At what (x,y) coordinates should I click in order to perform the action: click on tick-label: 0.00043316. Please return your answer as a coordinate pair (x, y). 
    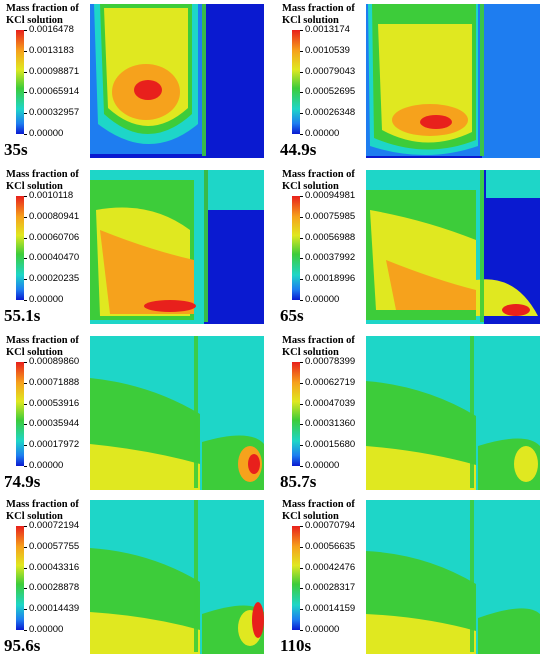
    Looking at the image, I should click on (54, 567).